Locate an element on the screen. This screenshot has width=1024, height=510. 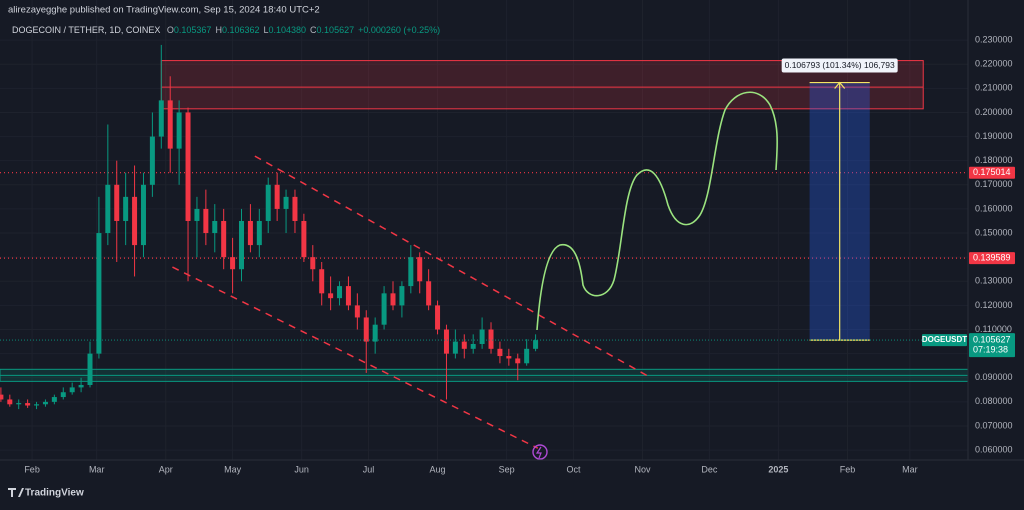
brand: TradingView is located at coordinates (46, 493).